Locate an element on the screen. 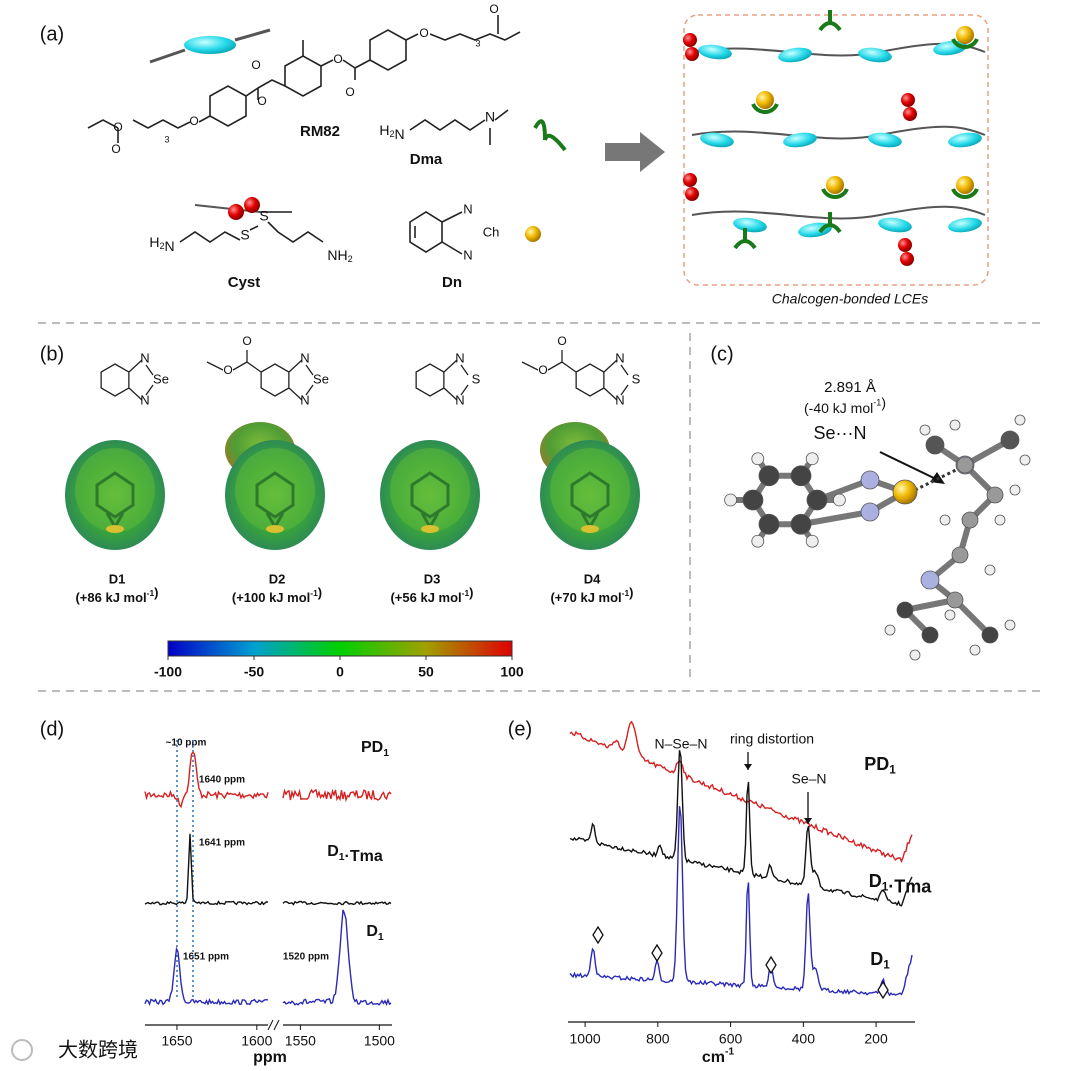  arrow is located at coordinates (635, 152).